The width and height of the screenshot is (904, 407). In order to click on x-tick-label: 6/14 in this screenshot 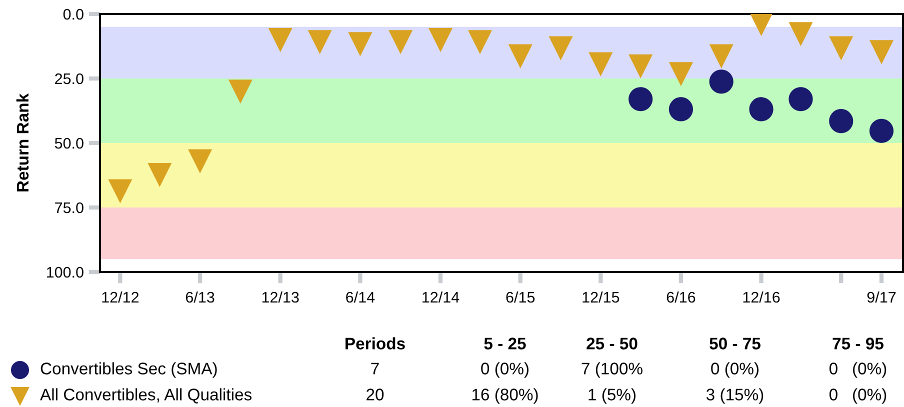, I will do `click(360, 297)`.